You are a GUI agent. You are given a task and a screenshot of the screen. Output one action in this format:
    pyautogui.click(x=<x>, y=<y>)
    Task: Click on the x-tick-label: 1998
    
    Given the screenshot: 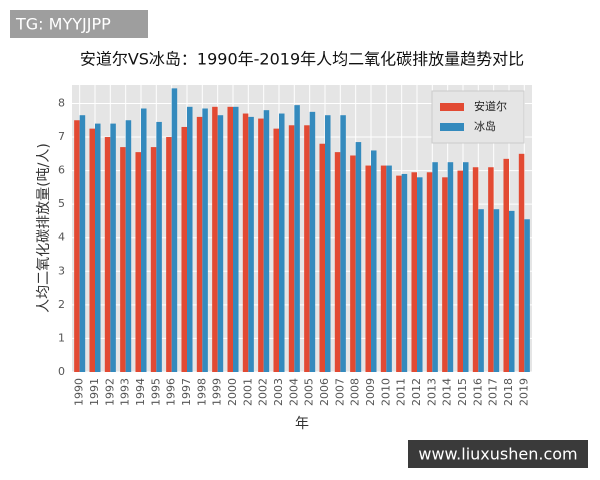 What is the action you would take?
    pyautogui.click(x=201, y=392)
    